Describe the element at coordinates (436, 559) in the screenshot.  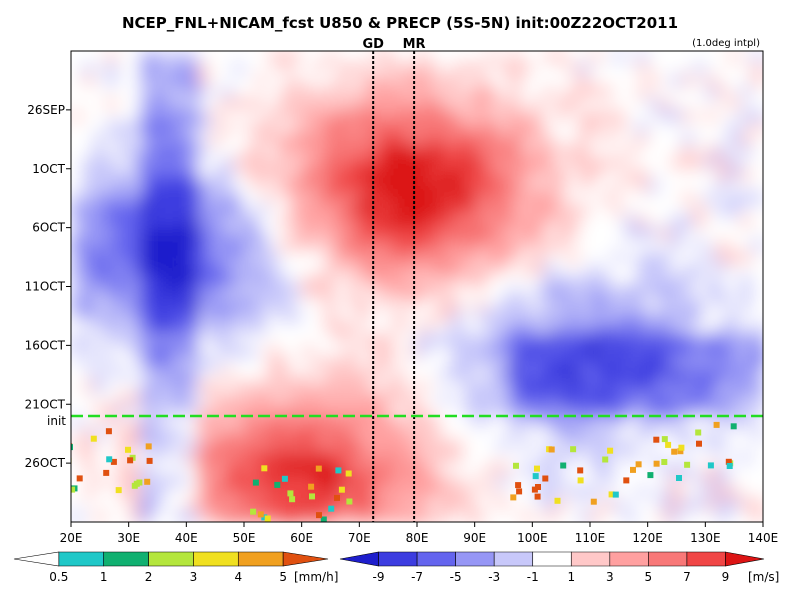
I see `u850-colorbar-swatch` at that location.